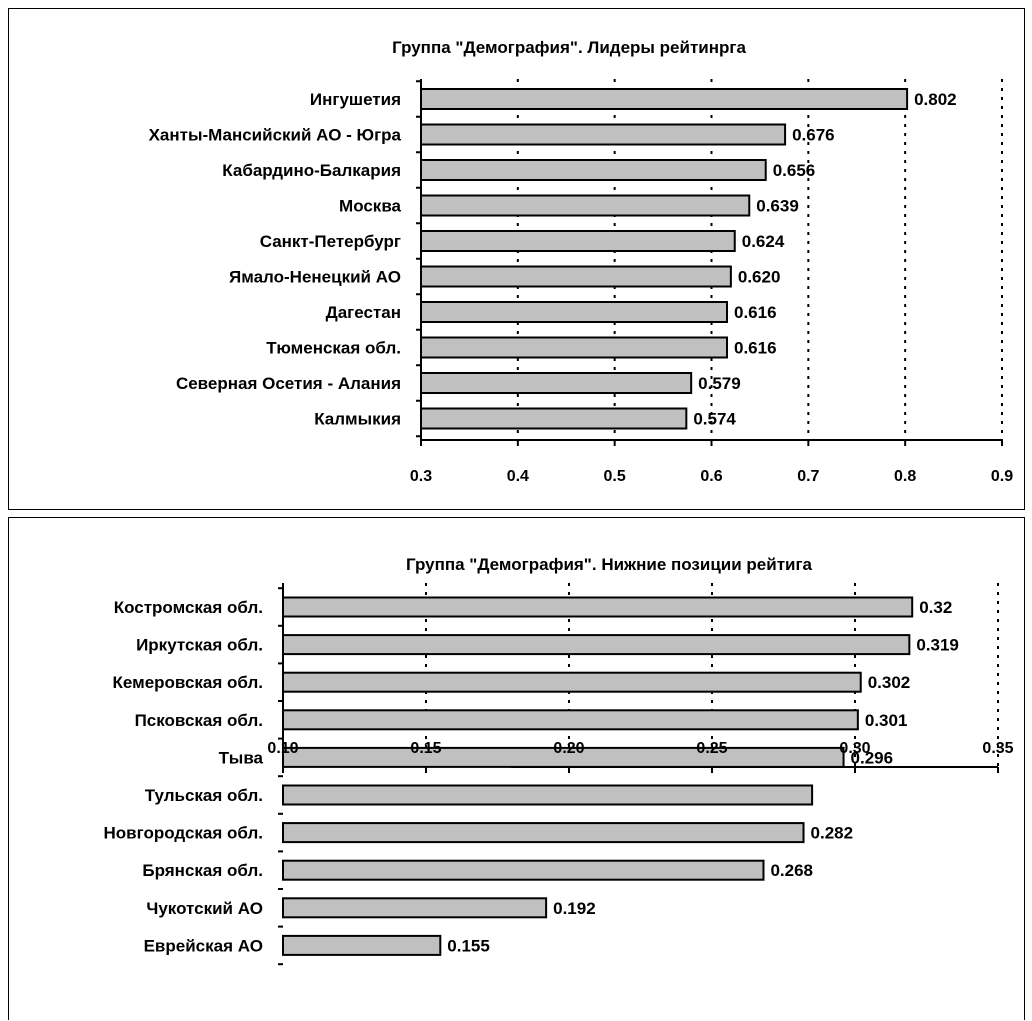  I want to click on x-tick-label: 0.4, so click(518, 476).